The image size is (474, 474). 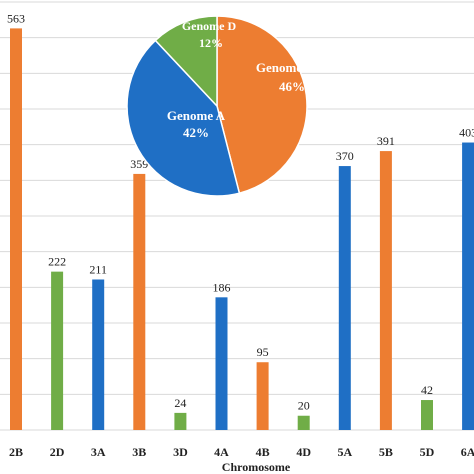 What do you see at coordinates (222, 287) in the screenshot?
I see `bar-value-label: 186` at bounding box center [222, 287].